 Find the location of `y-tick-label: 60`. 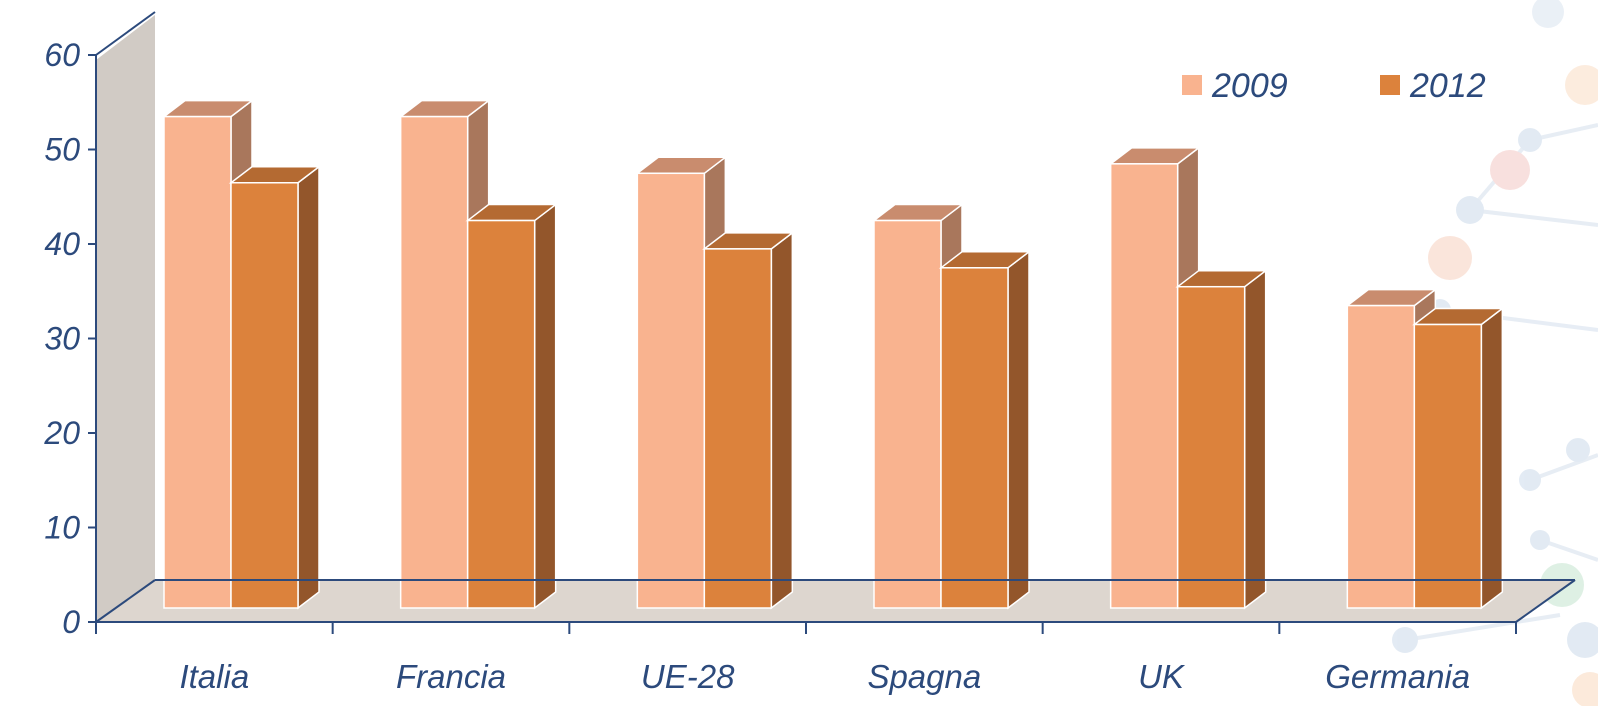

y-tick-label: 60 is located at coordinates (62, 55).